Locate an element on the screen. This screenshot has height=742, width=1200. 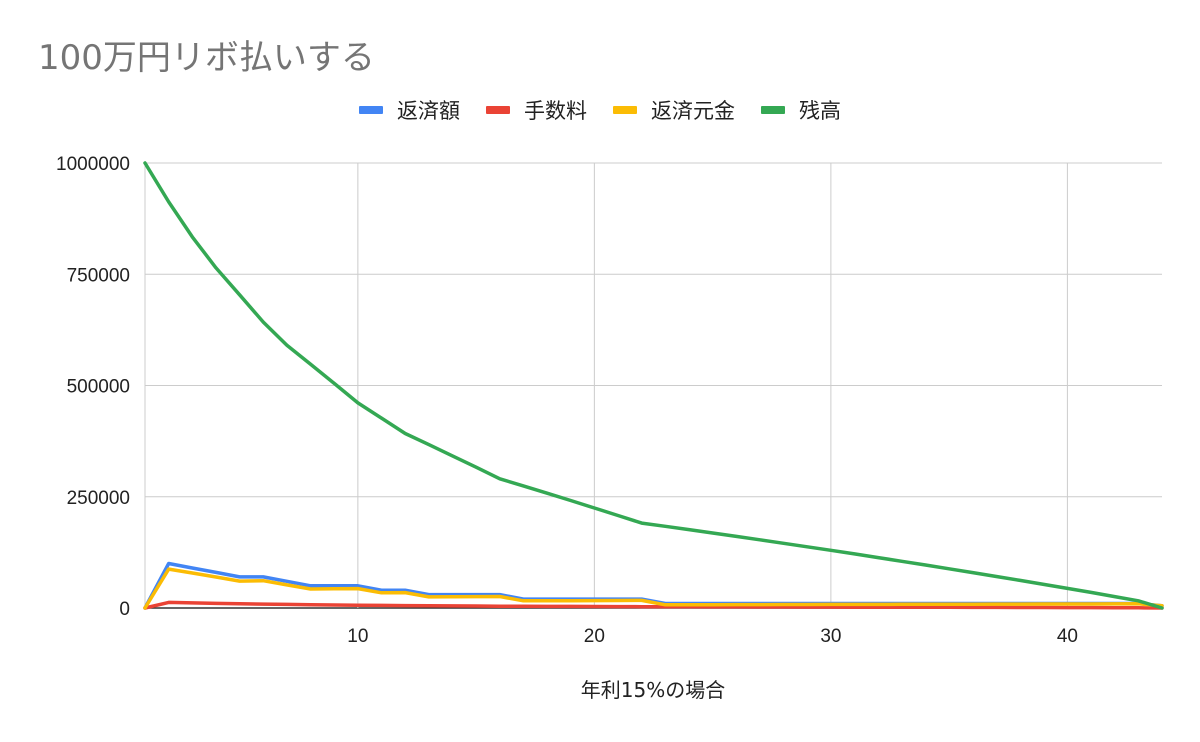
legend-swatch-fee is located at coordinates (498, 110).